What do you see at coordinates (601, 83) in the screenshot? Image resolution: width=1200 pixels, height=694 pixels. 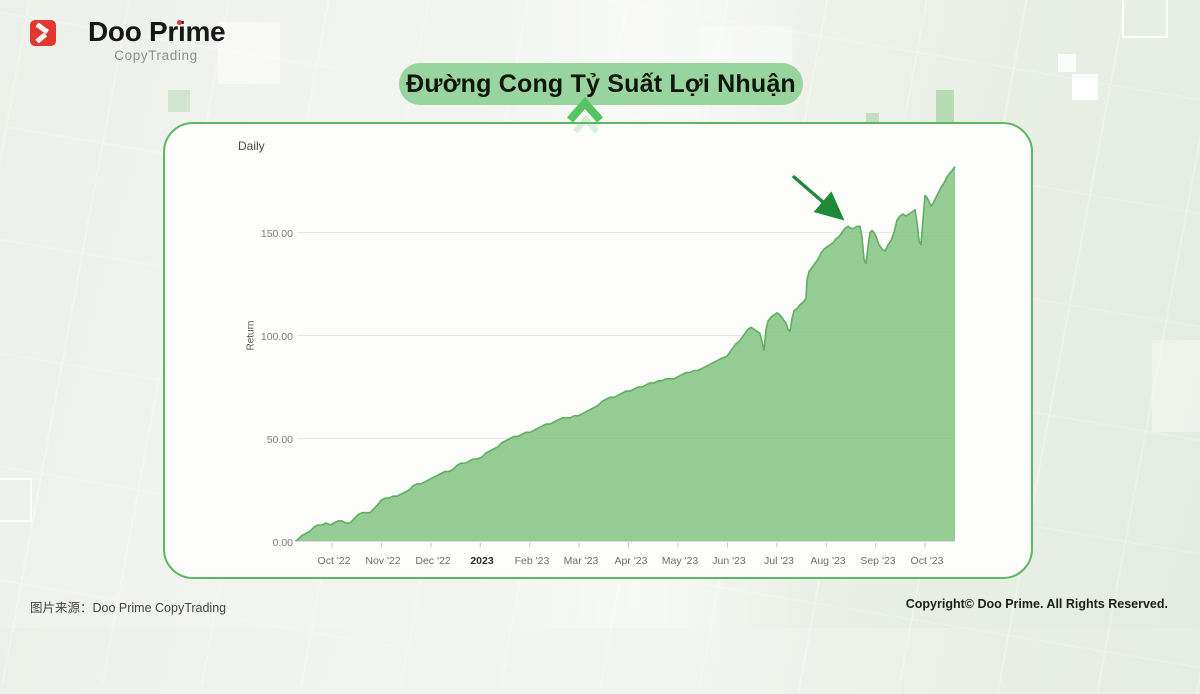 I see `title-banner-text: Đường Cong Tỷ Suất Lợi Nhuận` at bounding box center [601, 83].